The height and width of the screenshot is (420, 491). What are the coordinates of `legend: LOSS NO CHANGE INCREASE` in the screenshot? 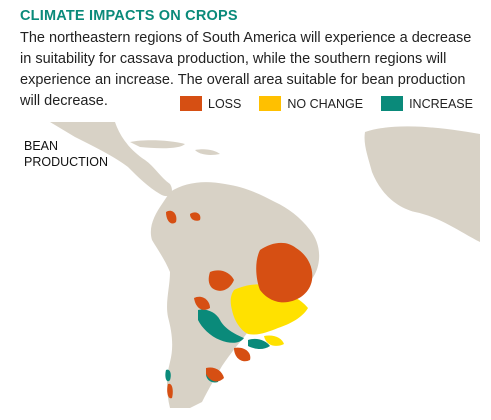 It's located at (331, 103).